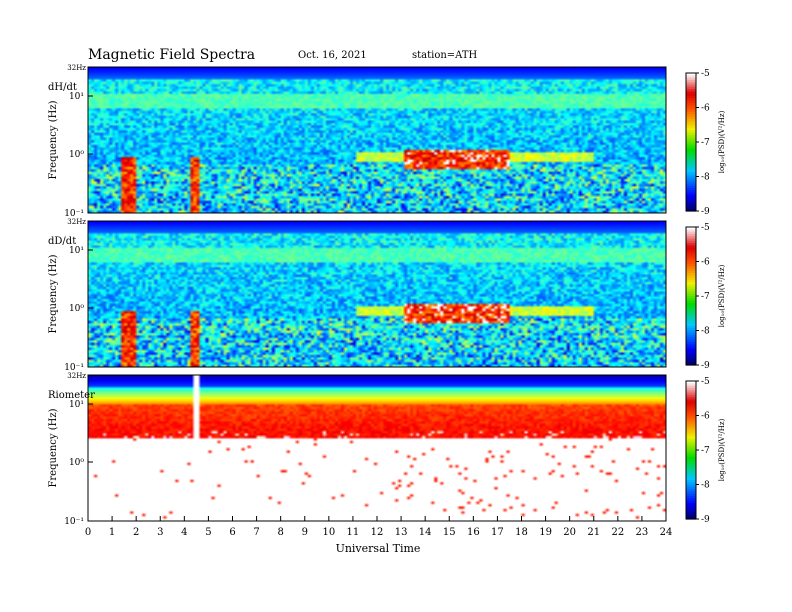  I want to click on x-tick-label: 18, so click(521, 532).